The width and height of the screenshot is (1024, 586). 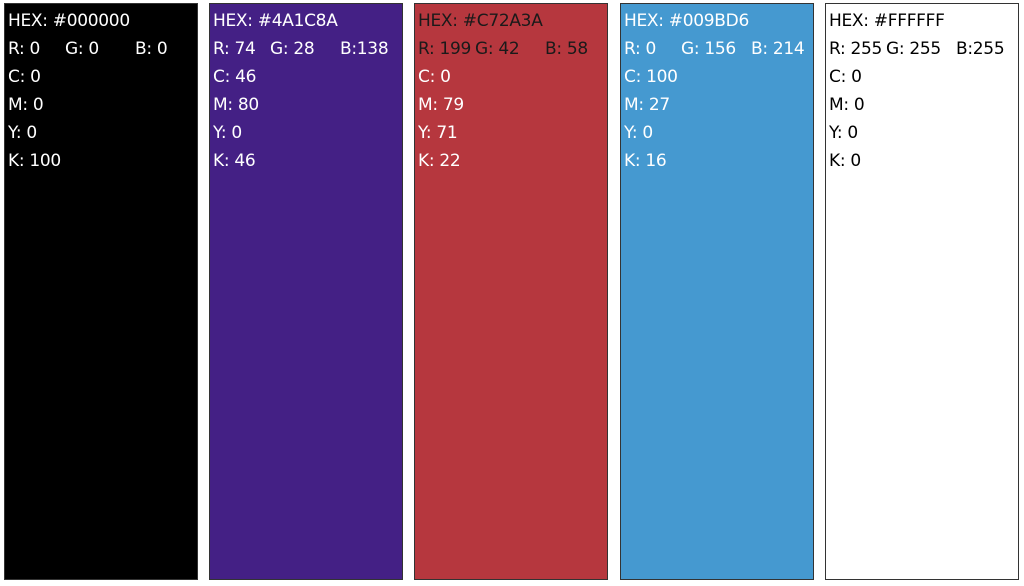 I want to click on hex-label: HEX: #FFFFFF, so click(x=887, y=21).